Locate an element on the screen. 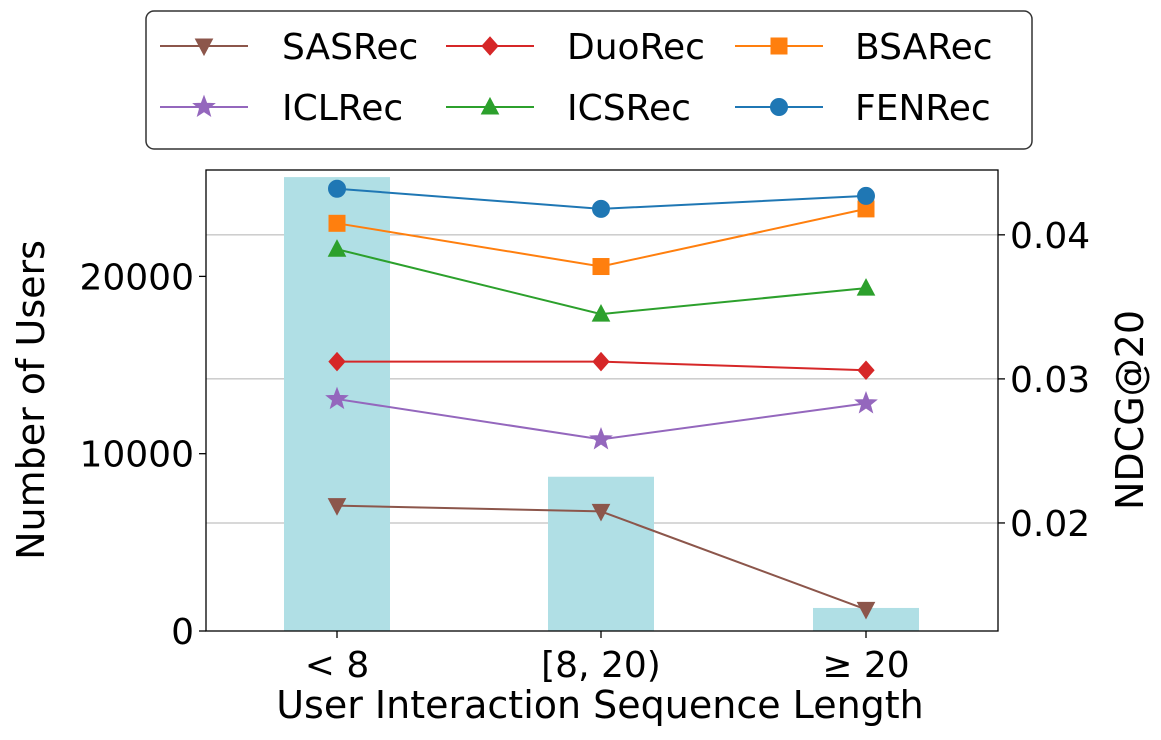  series-sasrec is located at coordinates (601, 559).